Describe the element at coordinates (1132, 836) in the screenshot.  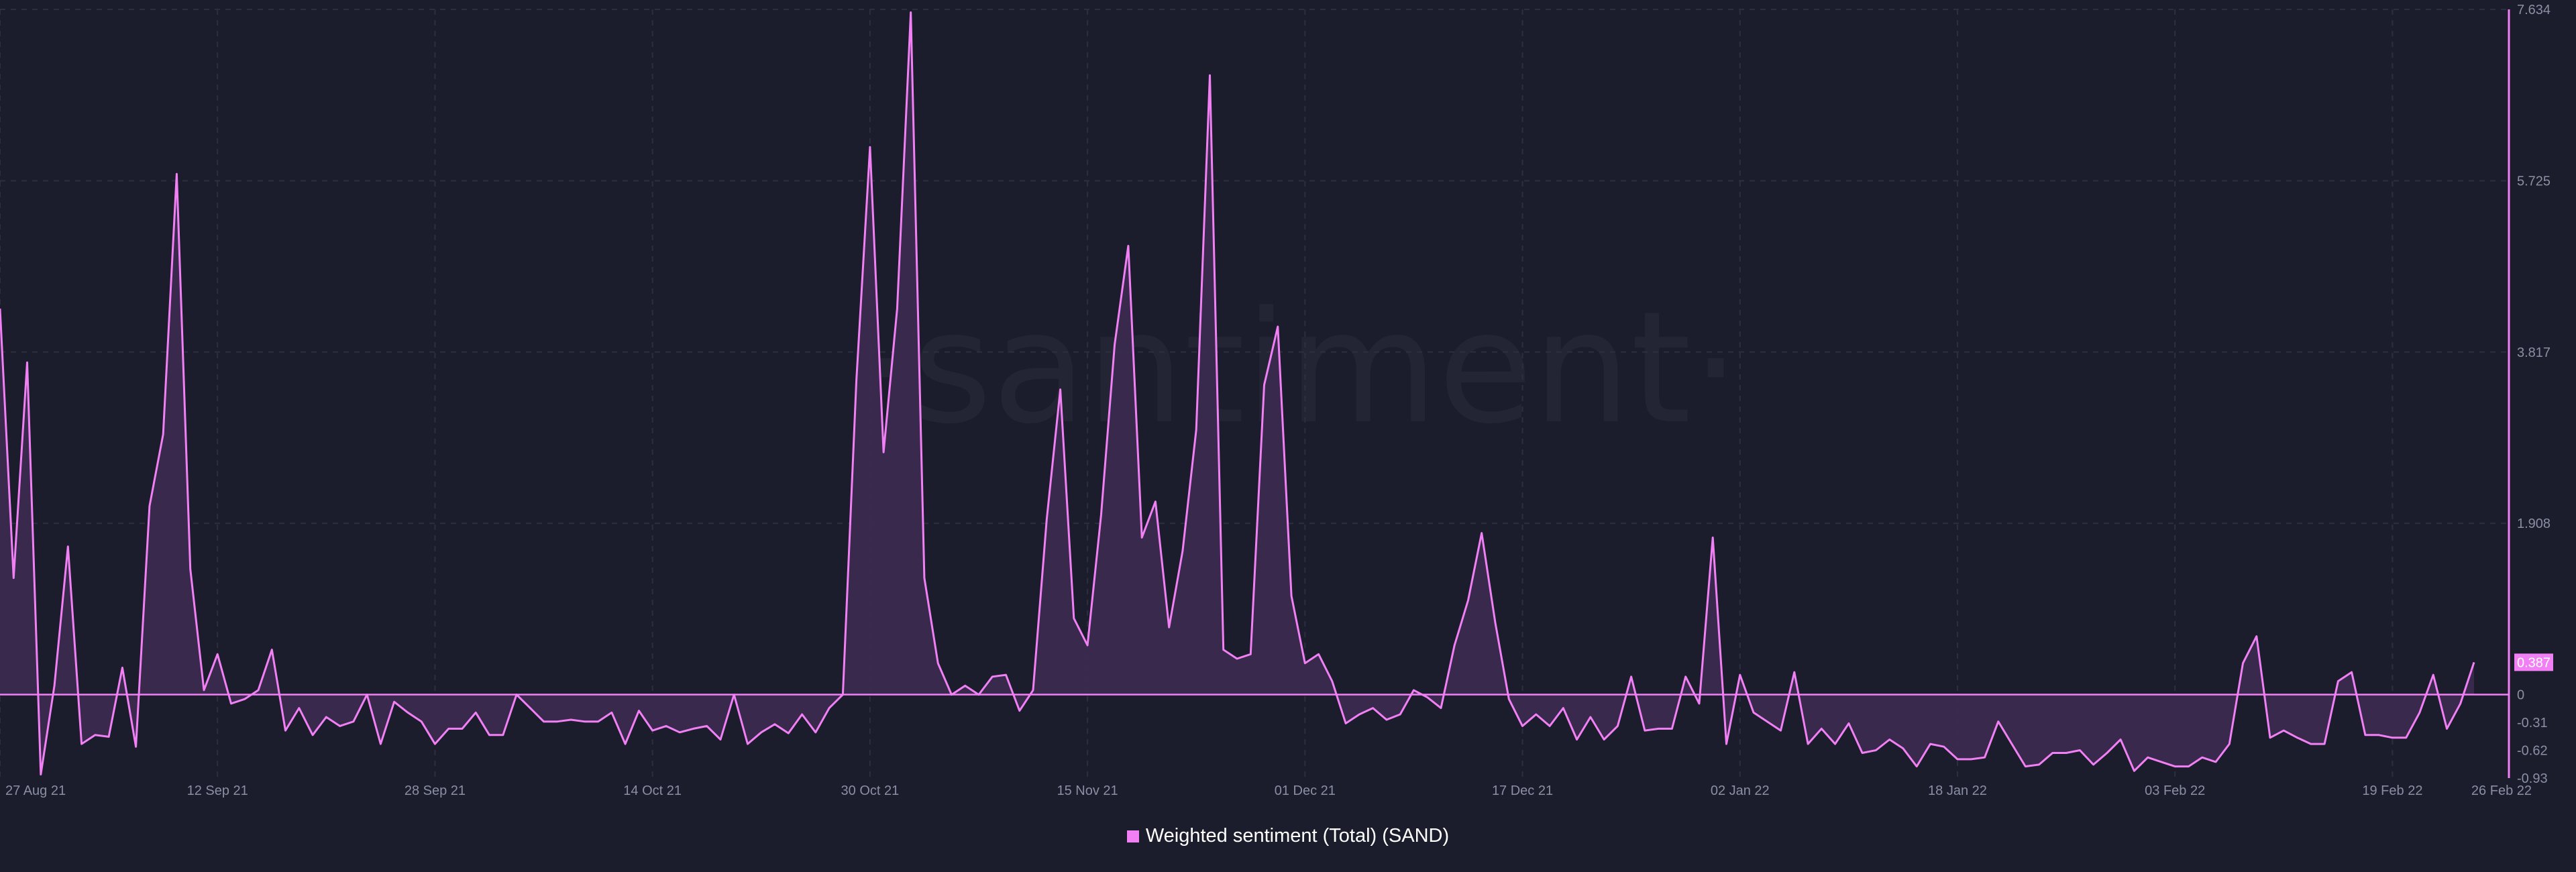
I see `legend-swatch` at that location.